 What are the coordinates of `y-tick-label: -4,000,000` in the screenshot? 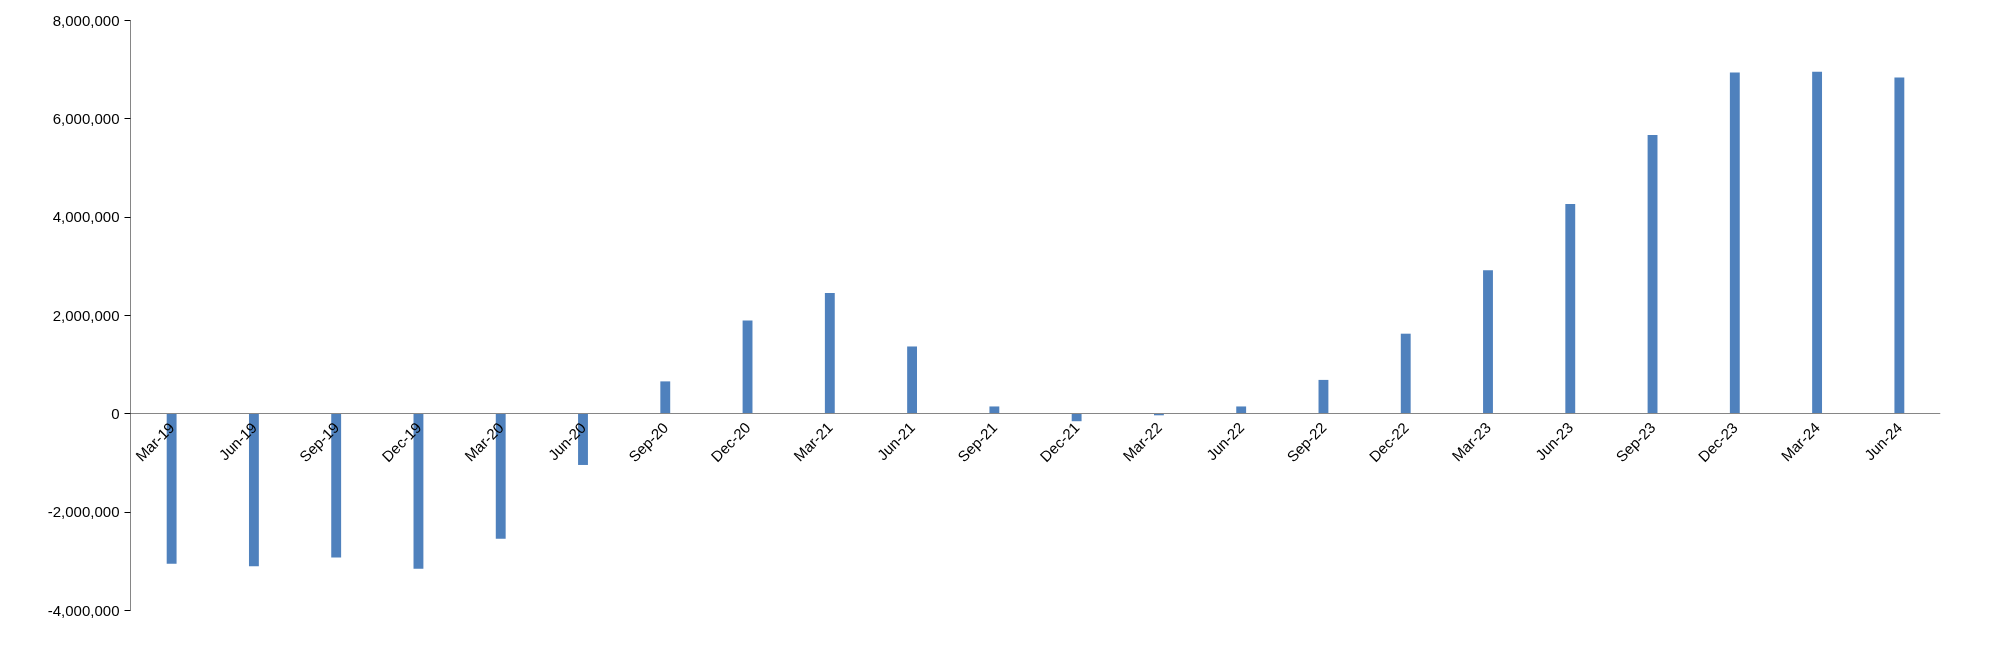 It's located at (83, 610).